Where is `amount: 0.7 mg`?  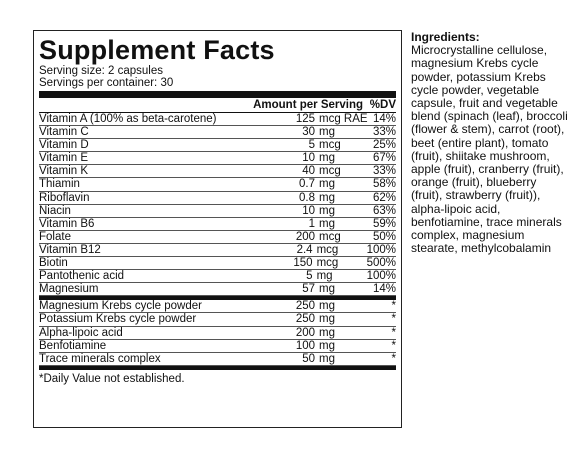 amount: 0.7 mg is located at coordinates (311, 184).